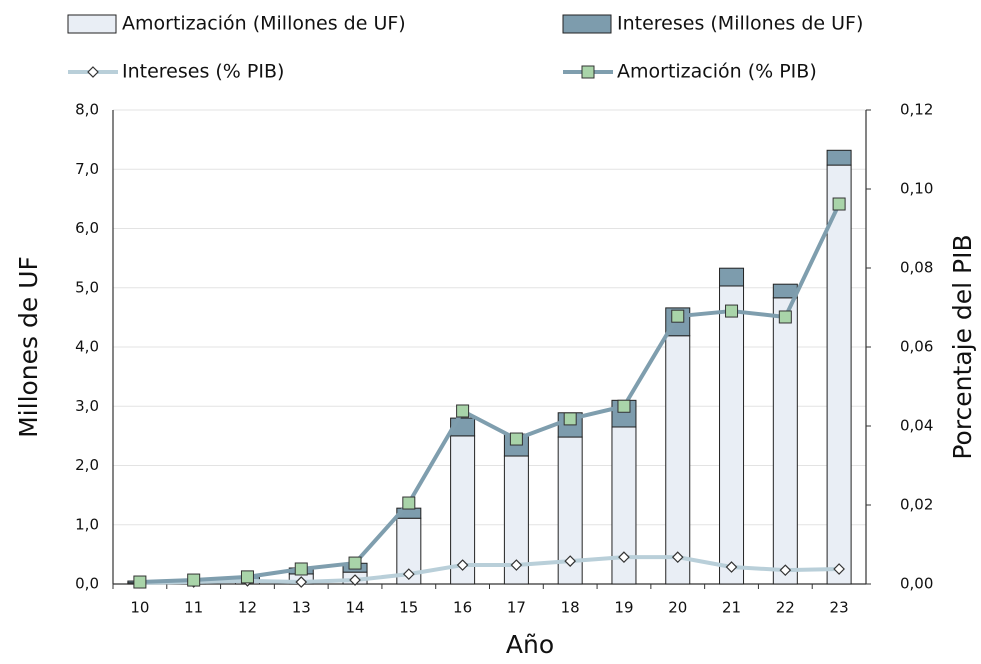  What do you see at coordinates (916, 584) in the screenshot?
I see `y2-tick-label: 0,00` at bounding box center [916, 584].